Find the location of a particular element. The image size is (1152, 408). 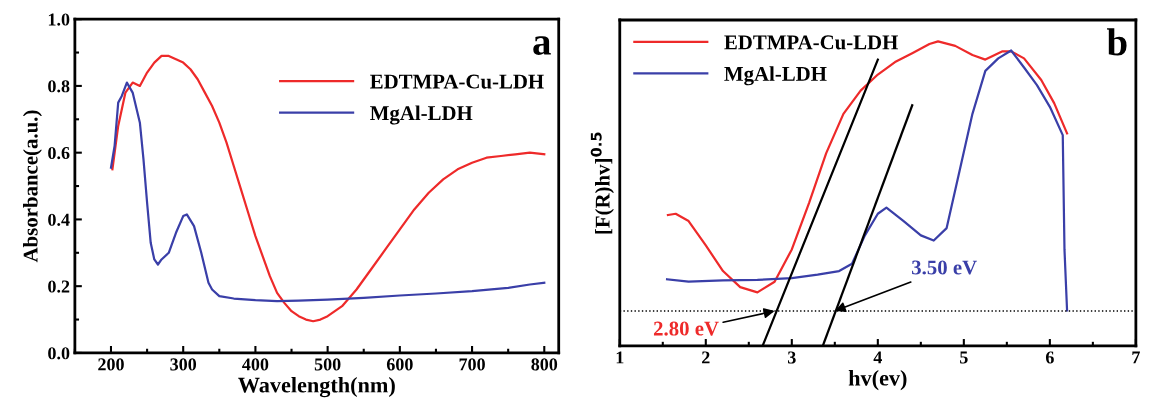

x-tick-label: 200 is located at coordinates (111, 364).